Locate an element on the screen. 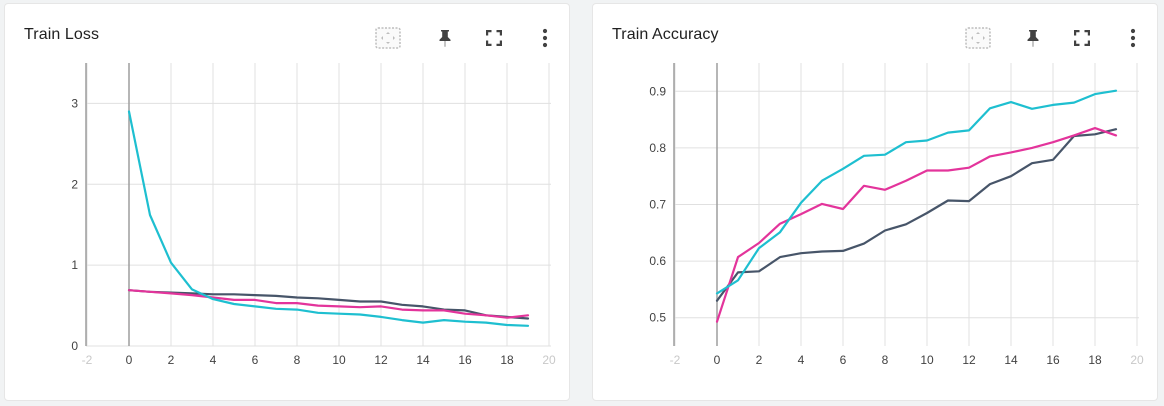 This screenshot has width=1164, height=406. y-tick-label: 3 is located at coordinates (74, 103).